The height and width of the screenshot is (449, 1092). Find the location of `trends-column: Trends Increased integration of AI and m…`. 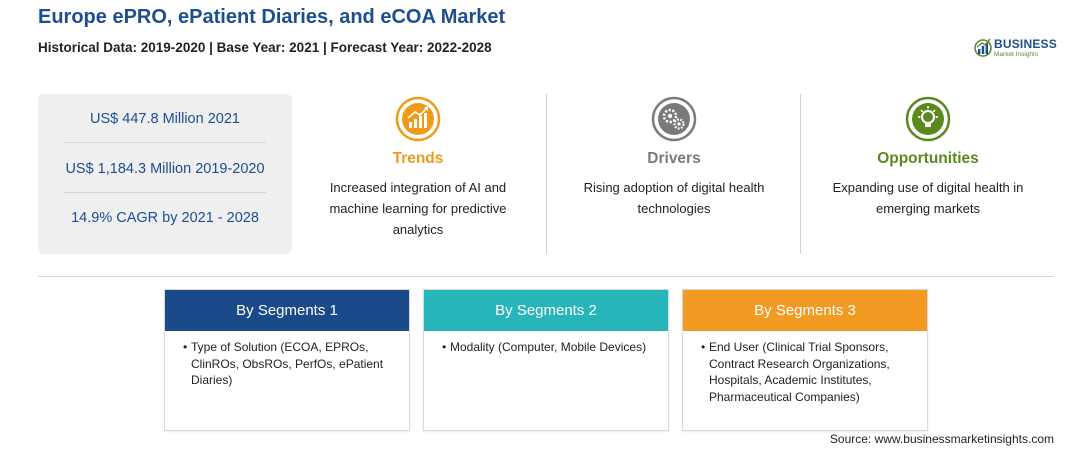

trends-column: Trends Increased integration of AI and m… is located at coordinates (418, 168).